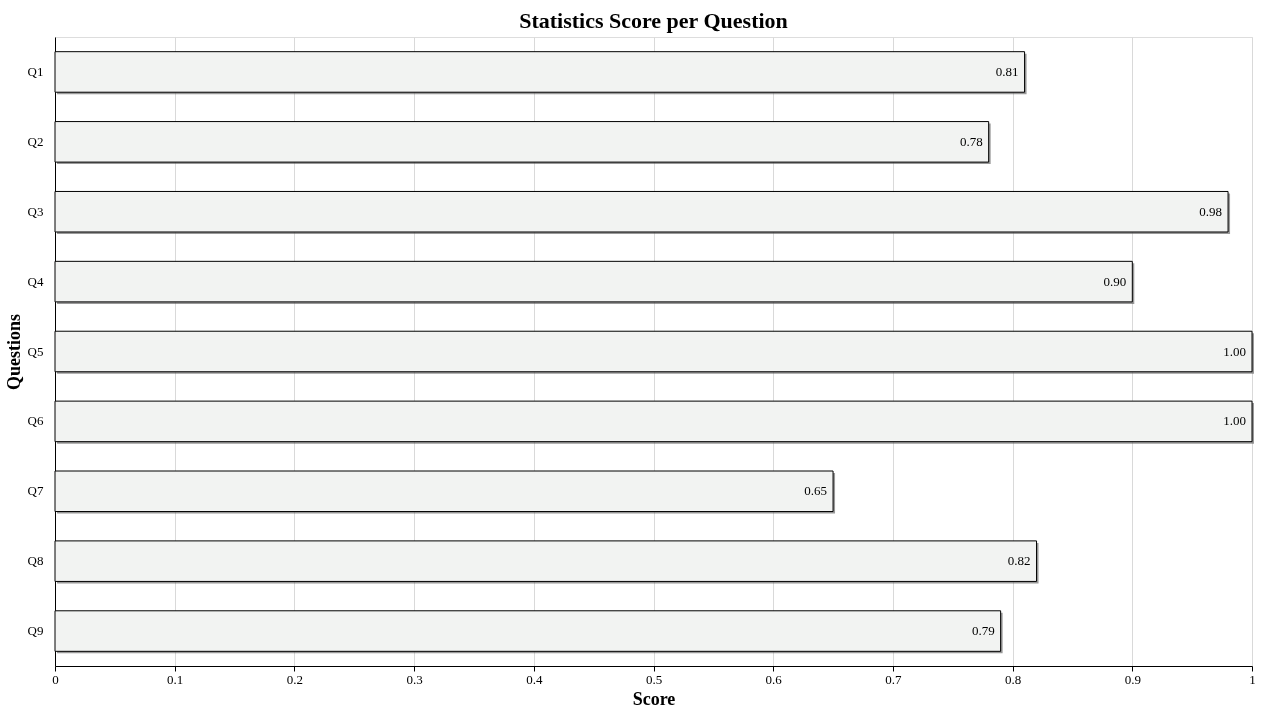  What do you see at coordinates (35, 141) in the screenshot?
I see `y-tick-label: Q2` at bounding box center [35, 141].